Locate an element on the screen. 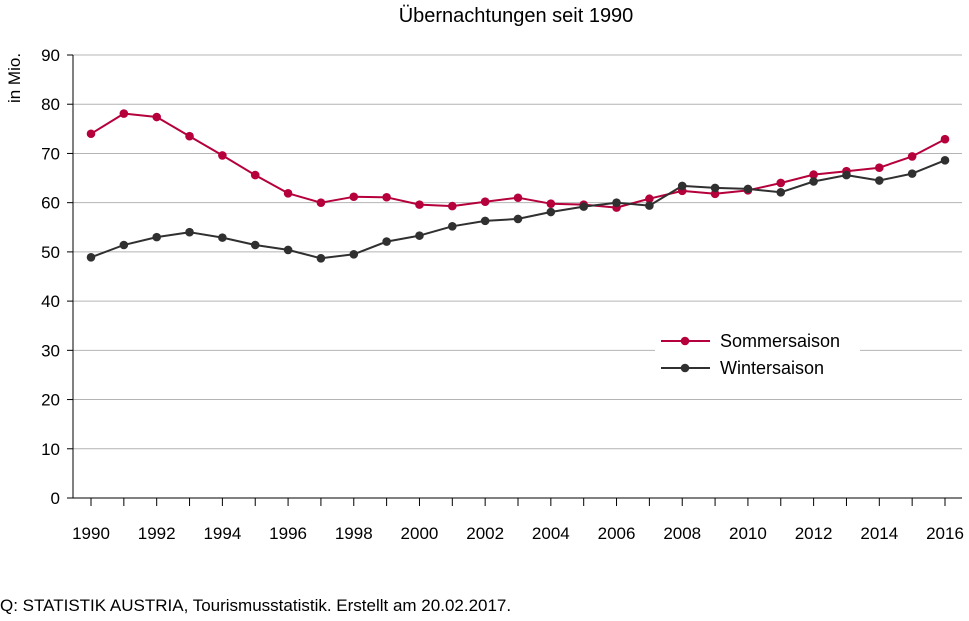 Image resolution: width=969 pixels, height=621 pixels. y-tick-label: 50 is located at coordinates (50, 252).